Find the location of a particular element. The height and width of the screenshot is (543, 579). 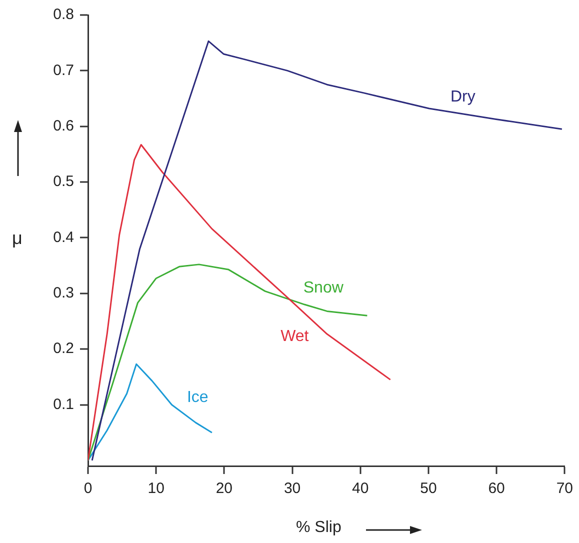

x-tick-label: 60 is located at coordinates (496, 489).